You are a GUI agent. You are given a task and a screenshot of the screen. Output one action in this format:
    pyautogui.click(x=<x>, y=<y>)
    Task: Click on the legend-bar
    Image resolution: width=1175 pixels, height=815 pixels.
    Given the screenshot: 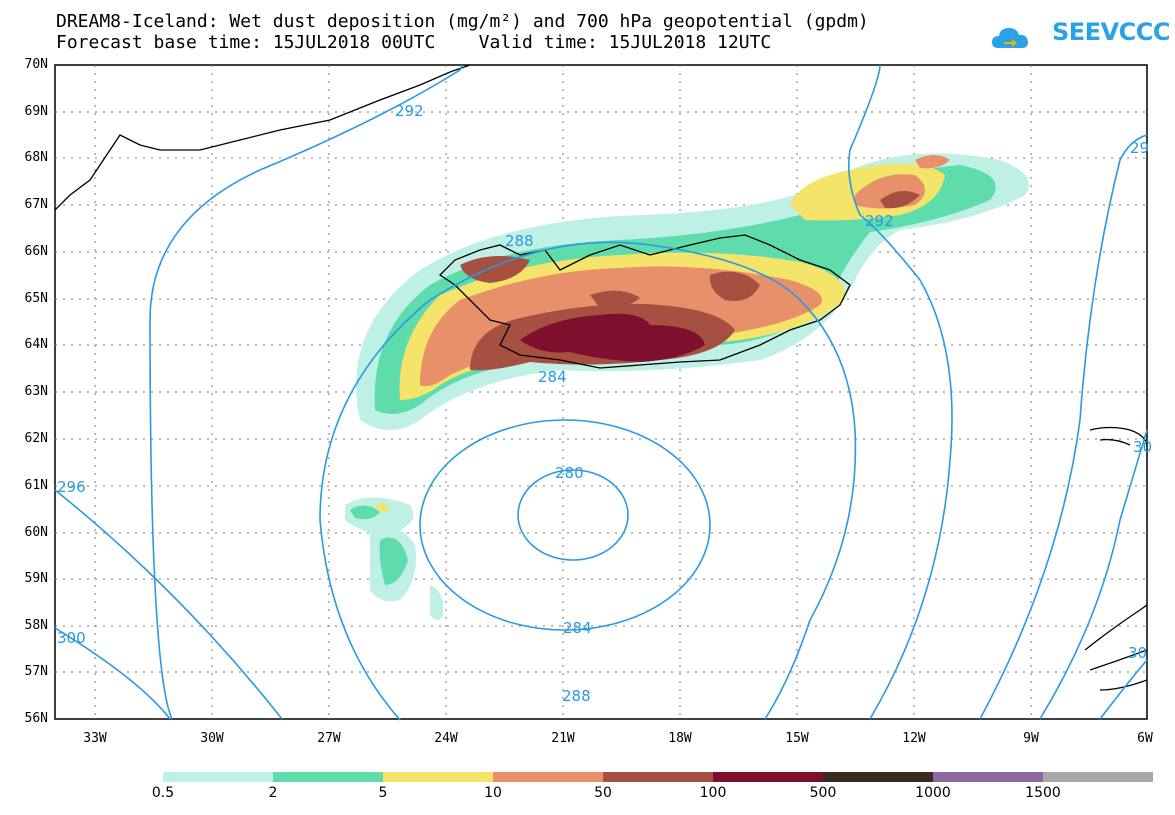 What is the action you would take?
    pyautogui.click(x=658, y=777)
    